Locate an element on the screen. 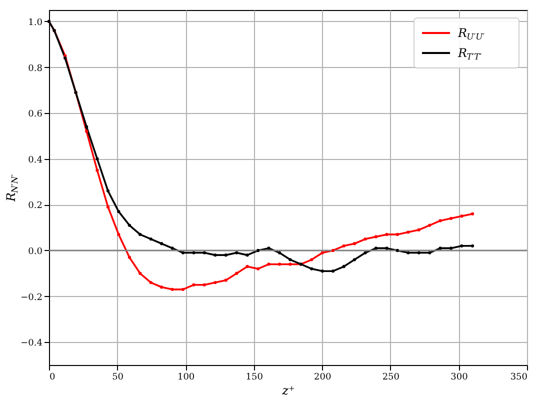  y-tick-label: 0.4 is located at coordinates (35, 160).